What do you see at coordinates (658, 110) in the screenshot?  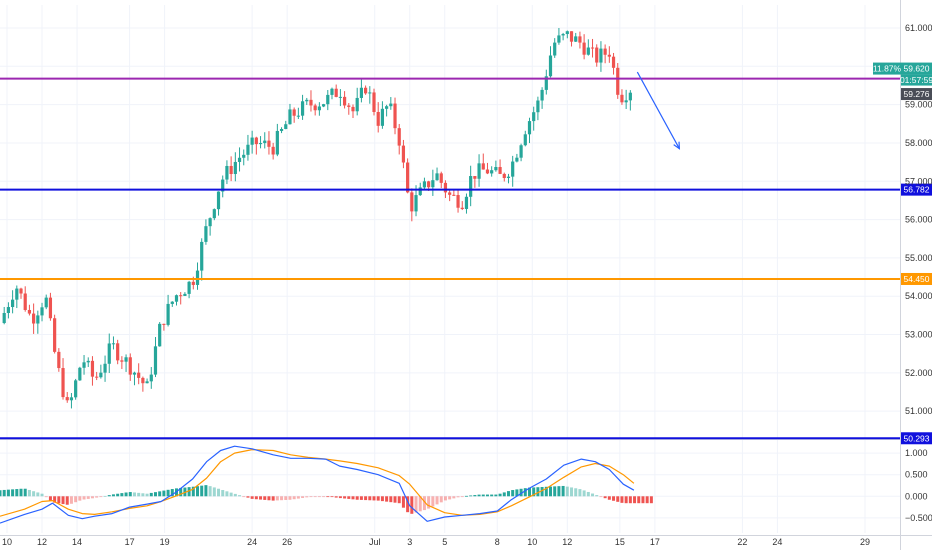 I see `projection-arrow` at bounding box center [658, 110].